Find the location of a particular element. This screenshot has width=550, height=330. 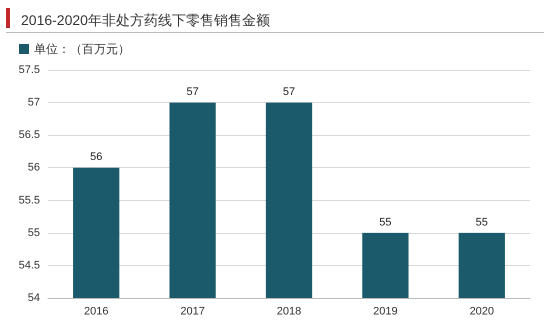

y-tick-label: 55 is located at coordinates (34, 232).